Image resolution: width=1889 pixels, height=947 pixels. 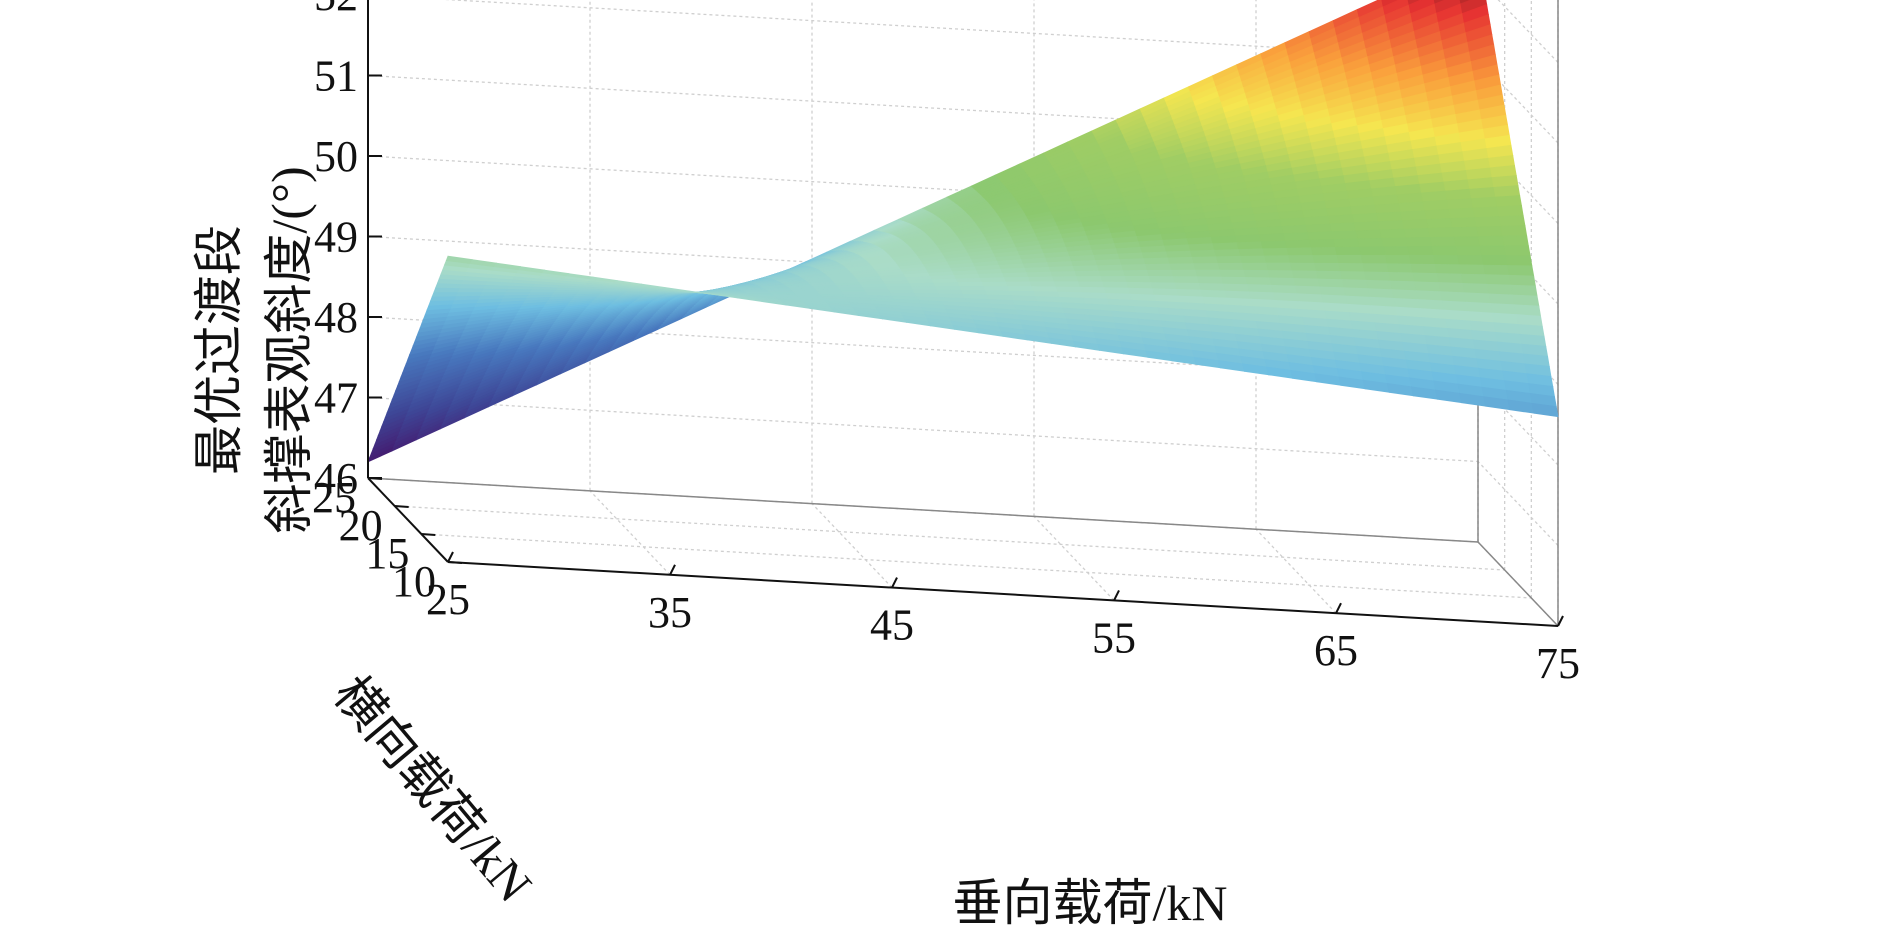 What do you see at coordinates (336, 76) in the screenshot?
I see `z-tick-label: 51` at bounding box center [336, 76].